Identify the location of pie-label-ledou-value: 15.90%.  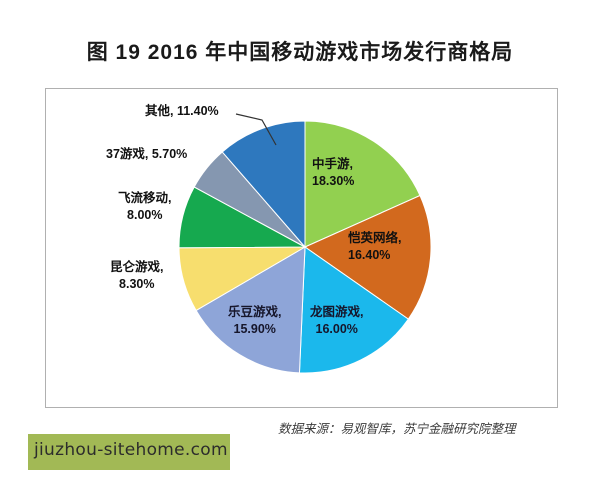
(254, 329).